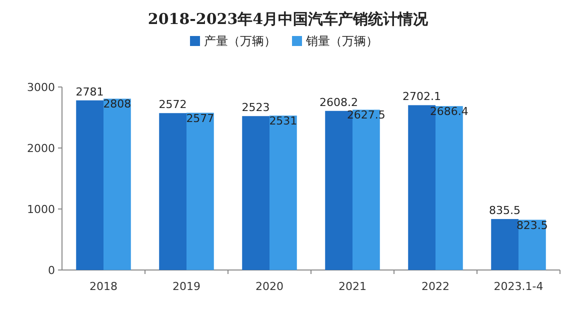 This screenshot has height=327, width=576. What do you see at coordinates (41, 209) in the screenshot?
I see `y-tick-label: 1000` at bounding box center [41, 209].